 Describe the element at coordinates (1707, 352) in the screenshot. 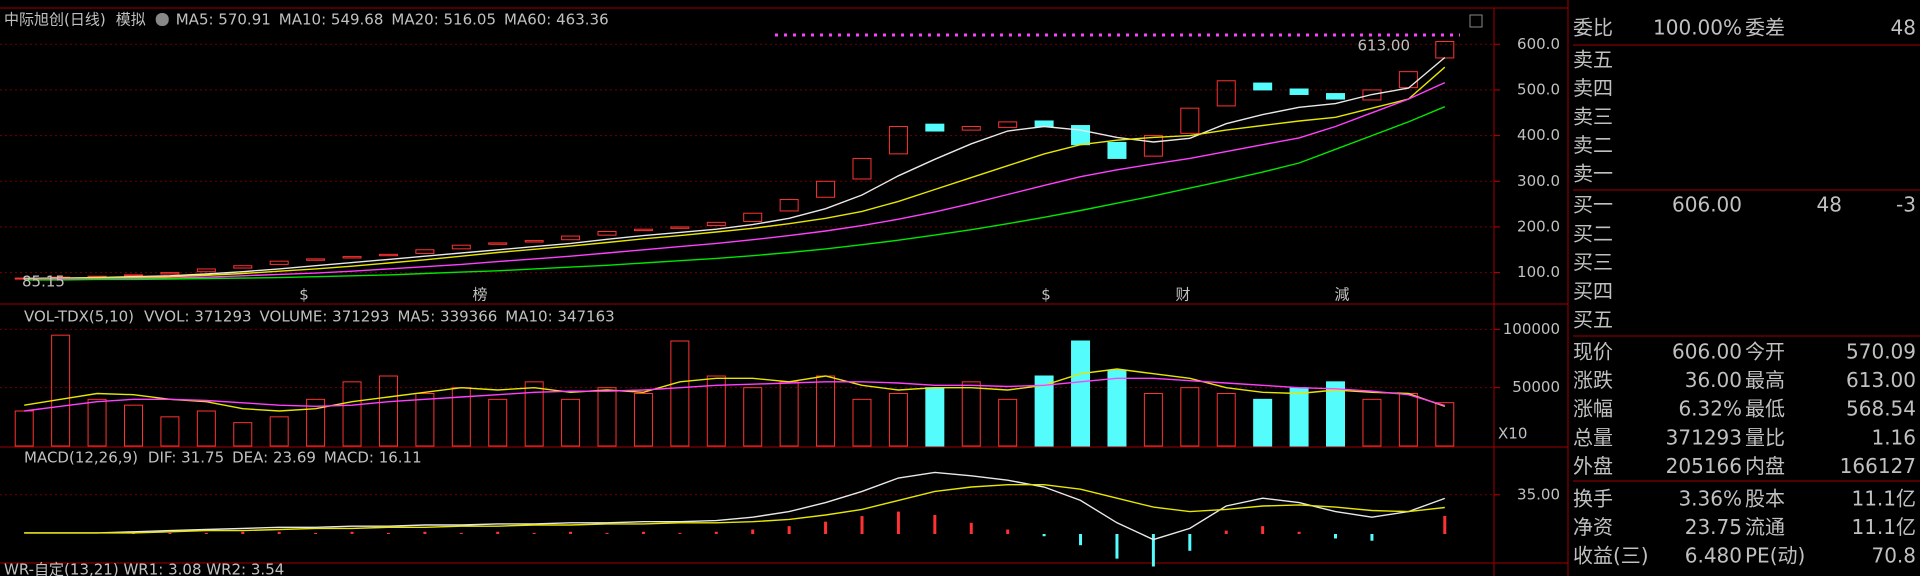

I see `stat-value: 606.00` at that location.